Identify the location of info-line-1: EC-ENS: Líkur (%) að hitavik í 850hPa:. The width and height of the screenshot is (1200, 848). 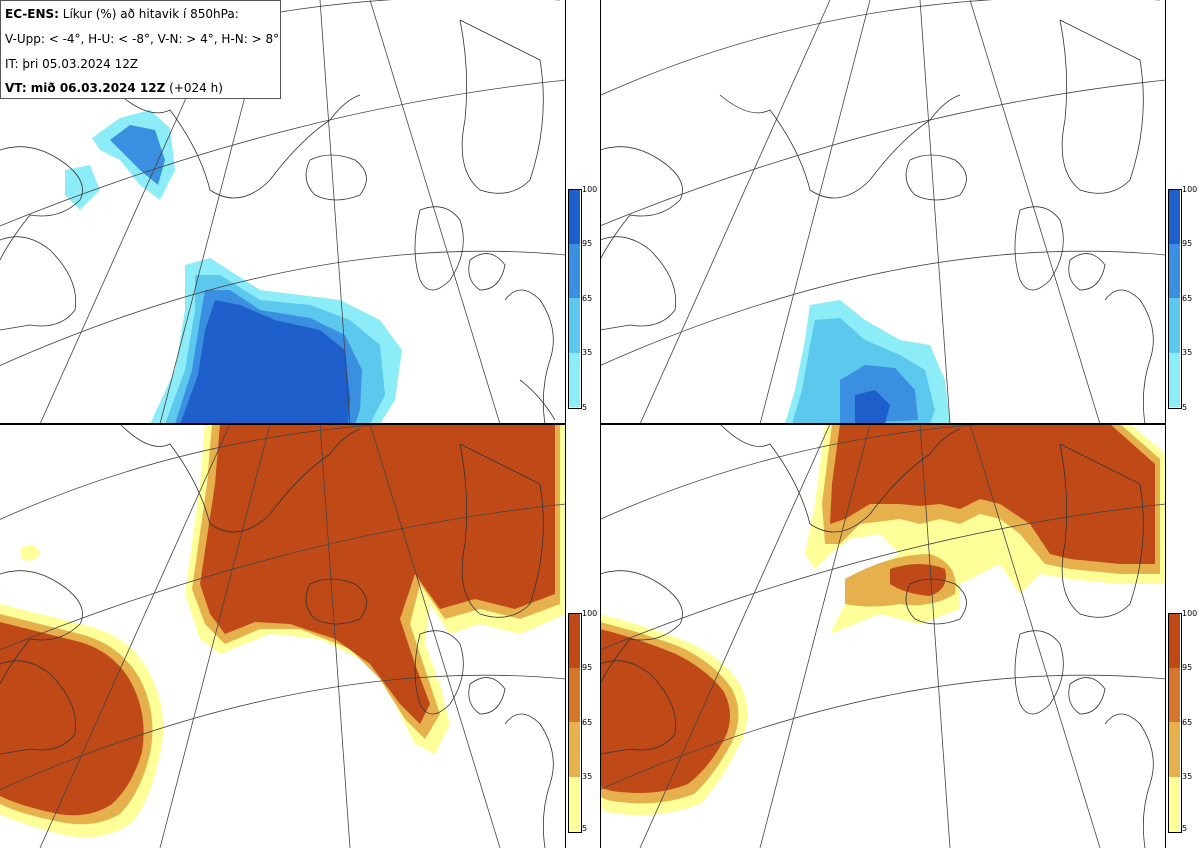
(122, 14).